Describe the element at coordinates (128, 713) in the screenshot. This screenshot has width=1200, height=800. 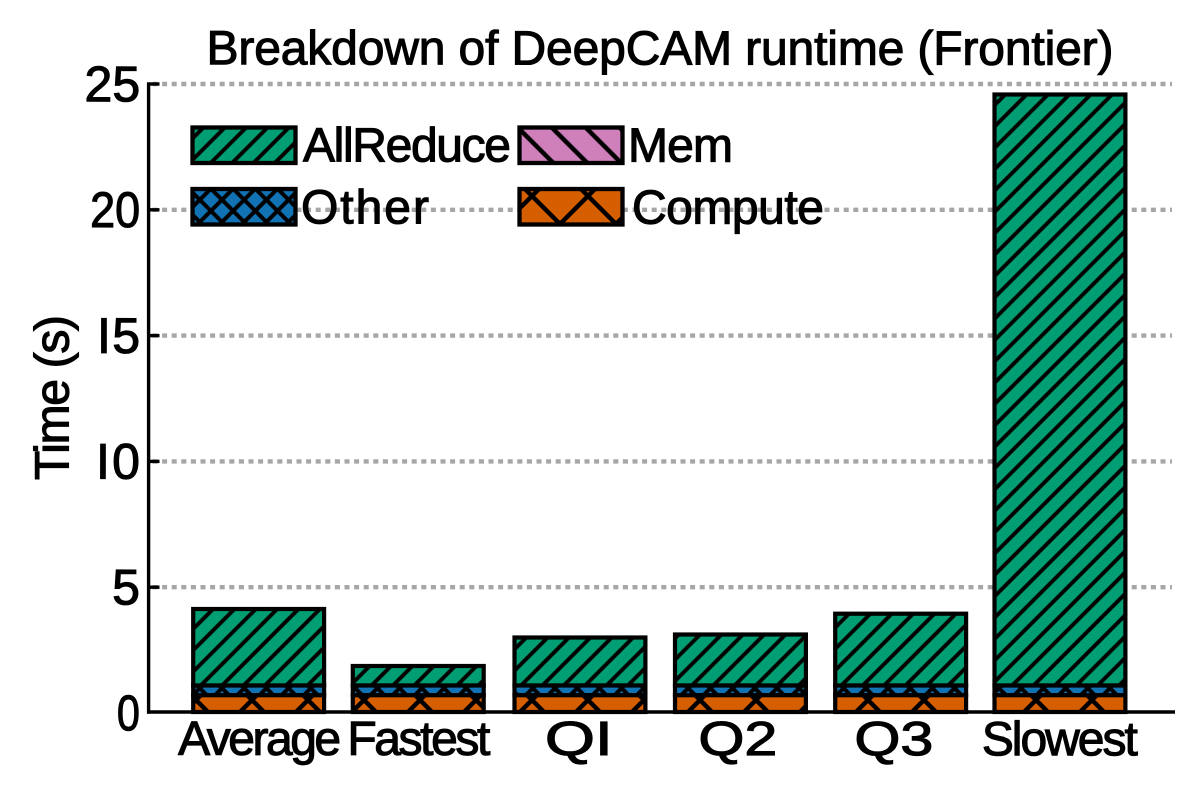
I see `svg-text: 0` at that location.